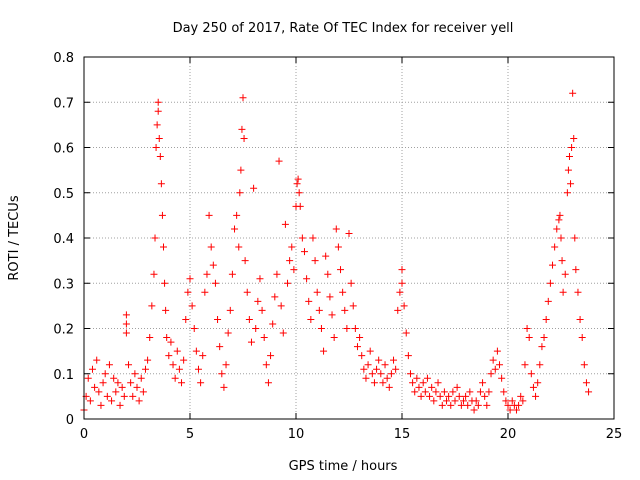 Image resolution: width=640 pixels, height=480 pixels. Describe the element at coordinates (63, 284) in the screenshot. I see `y-tick-label: 0.3` at that location.